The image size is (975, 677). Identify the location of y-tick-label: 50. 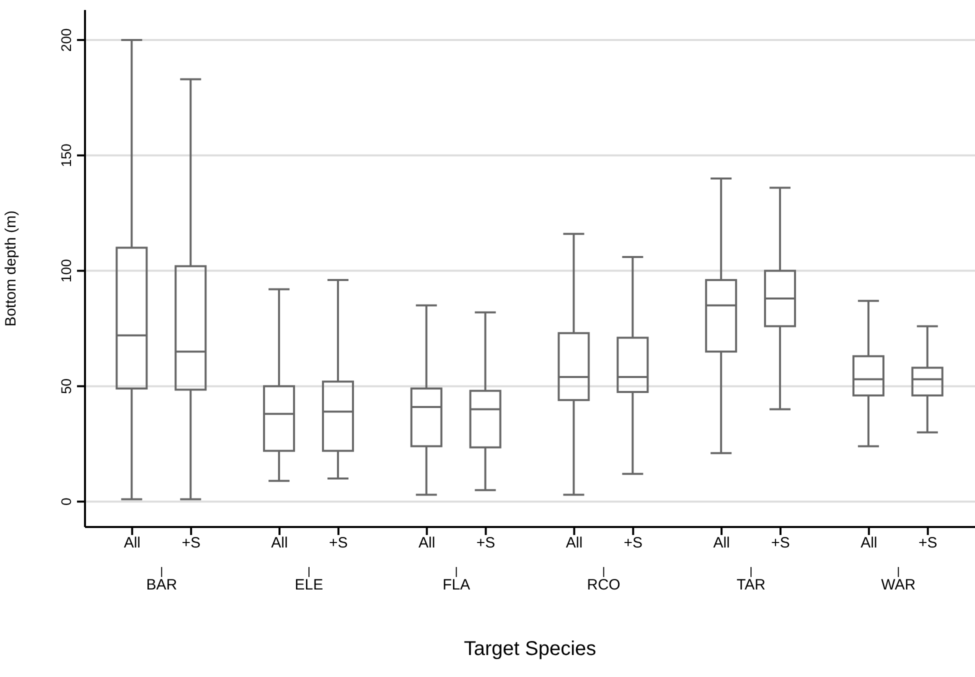
(66, 386).